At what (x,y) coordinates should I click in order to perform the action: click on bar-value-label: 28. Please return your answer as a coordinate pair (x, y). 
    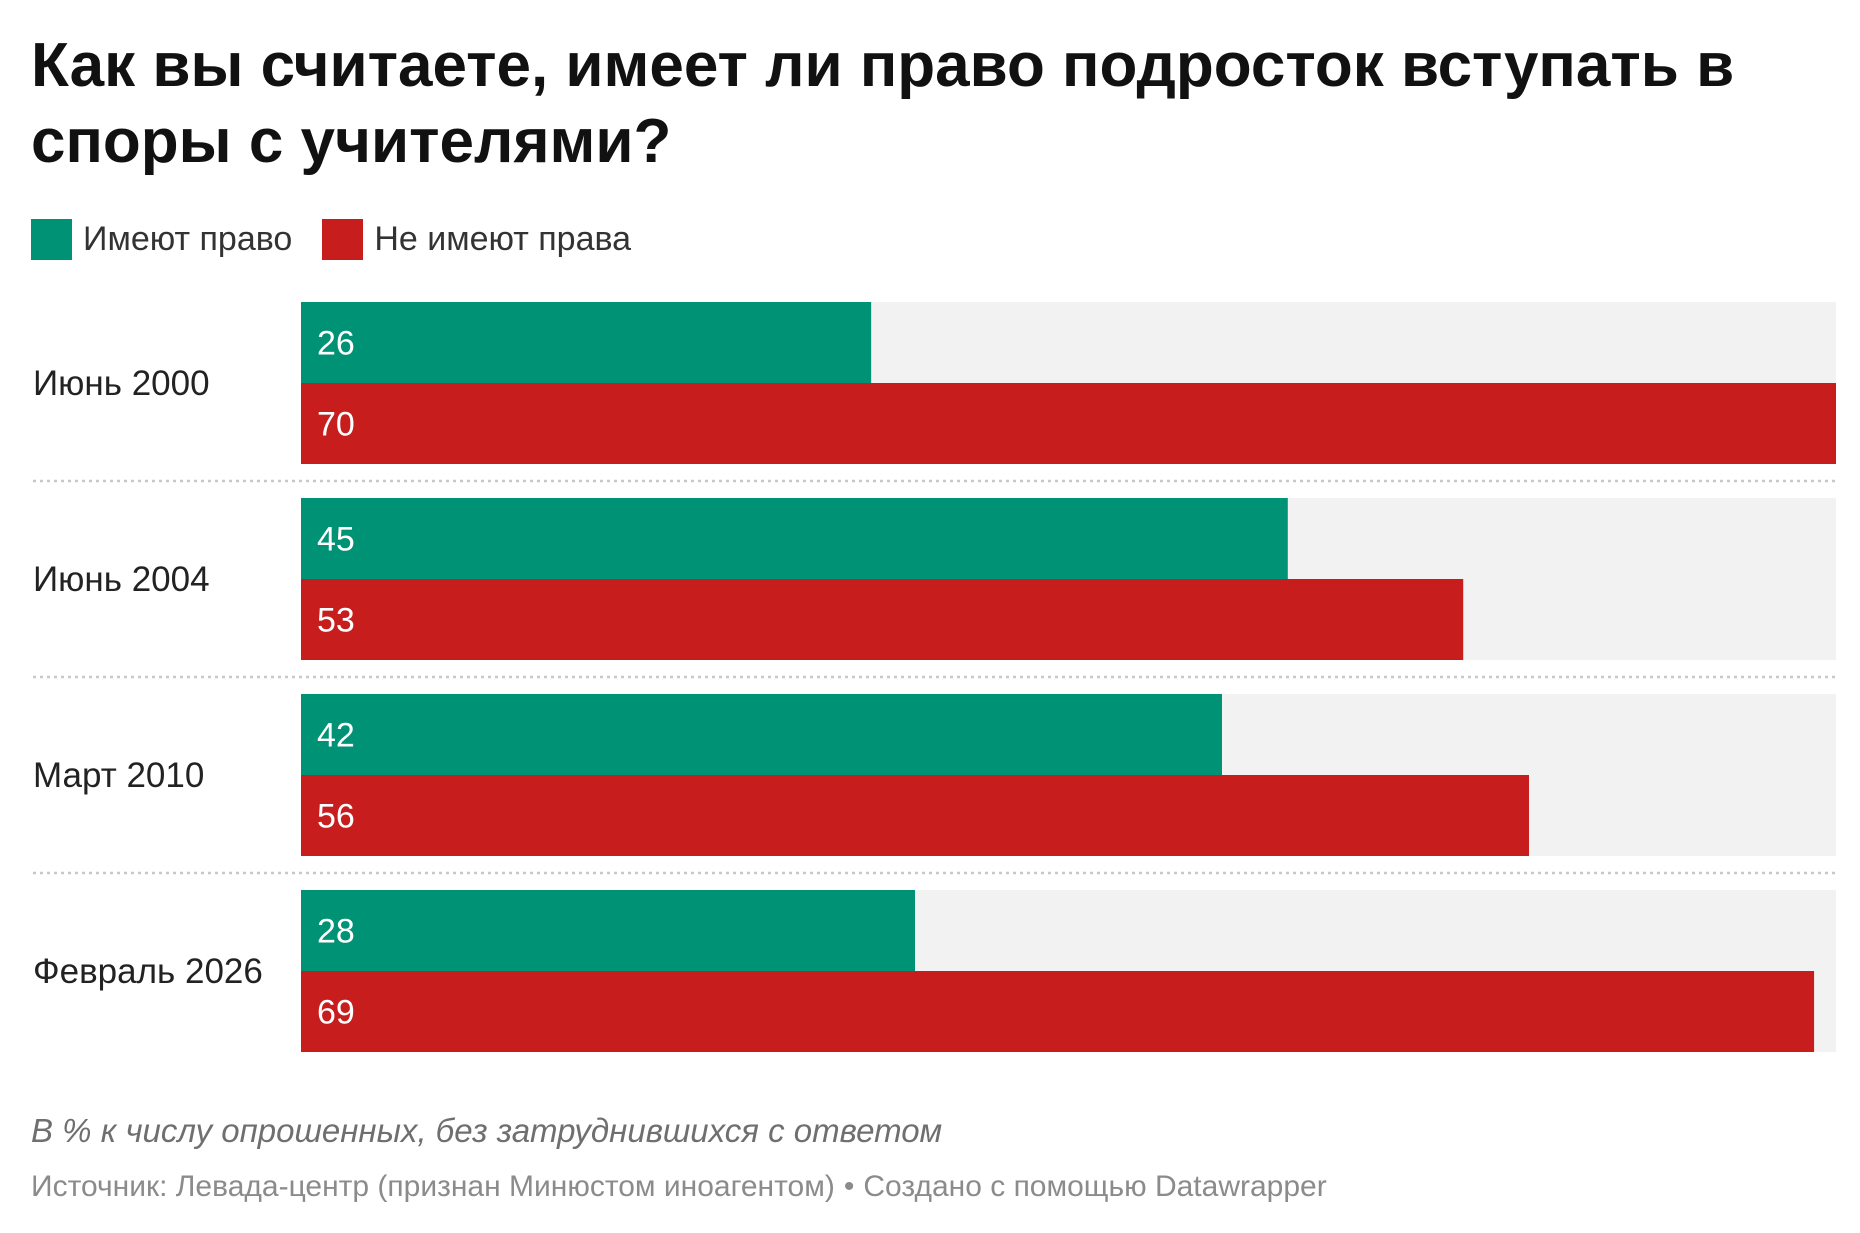
    Looking at the image, I should click on (336, 932).